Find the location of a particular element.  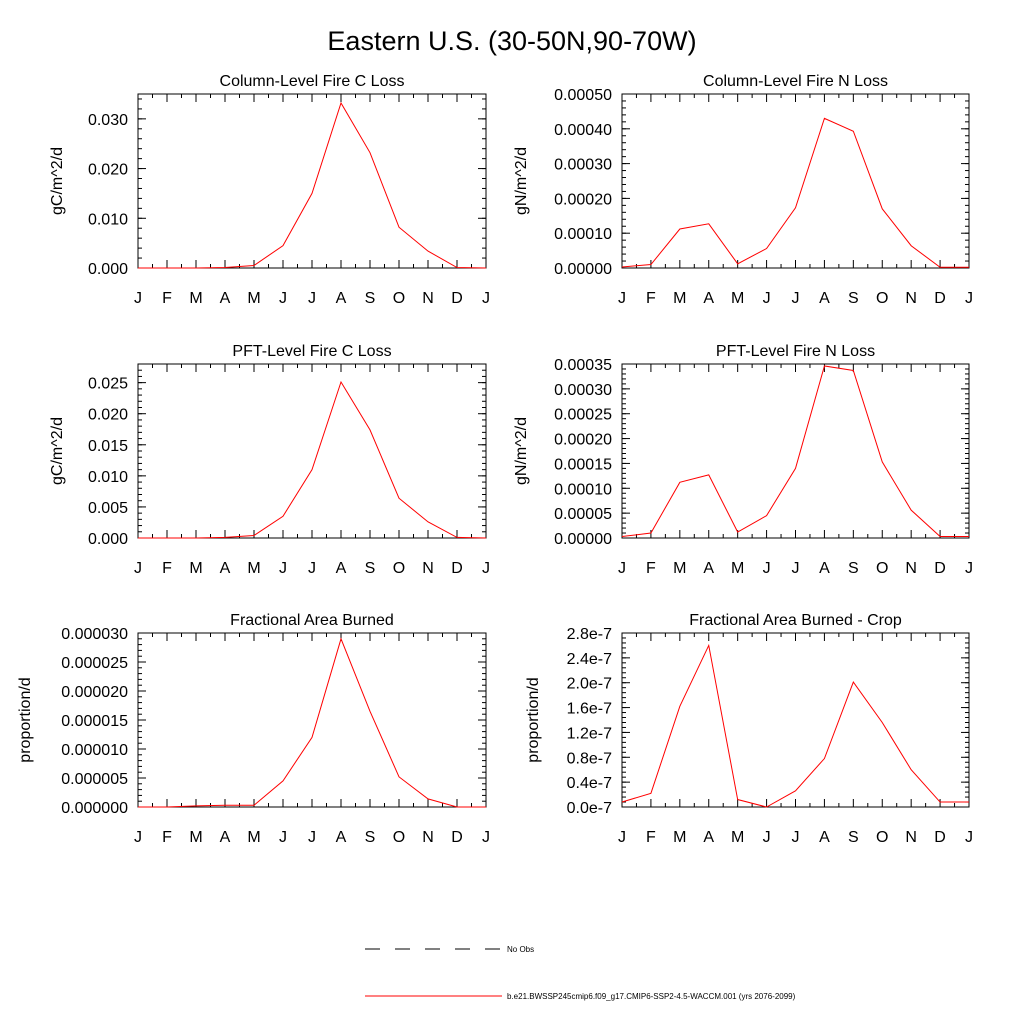

y-tick-label: 0.00030 is located at coordinates (583, 165).